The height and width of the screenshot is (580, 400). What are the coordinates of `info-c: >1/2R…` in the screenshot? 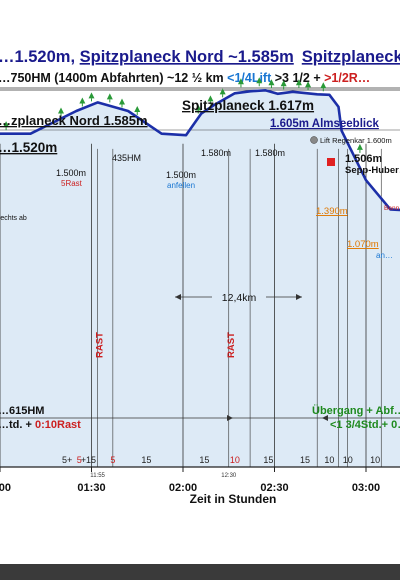 It's located at (347, 78).